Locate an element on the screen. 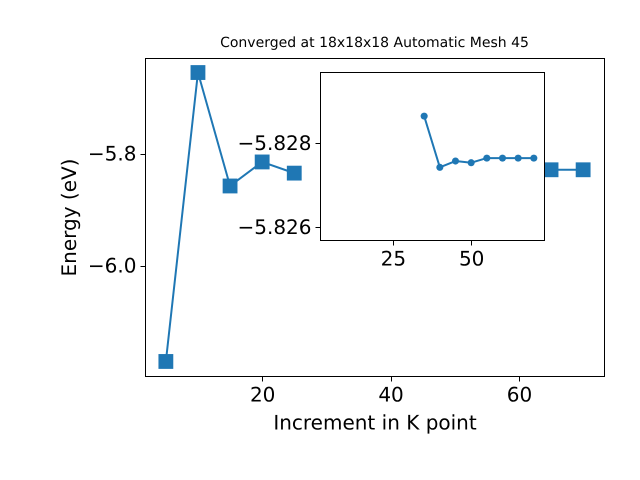 This screenshot has height=480, width=640. y-tick-label: −5.826 is located at coordinates (274, 226).